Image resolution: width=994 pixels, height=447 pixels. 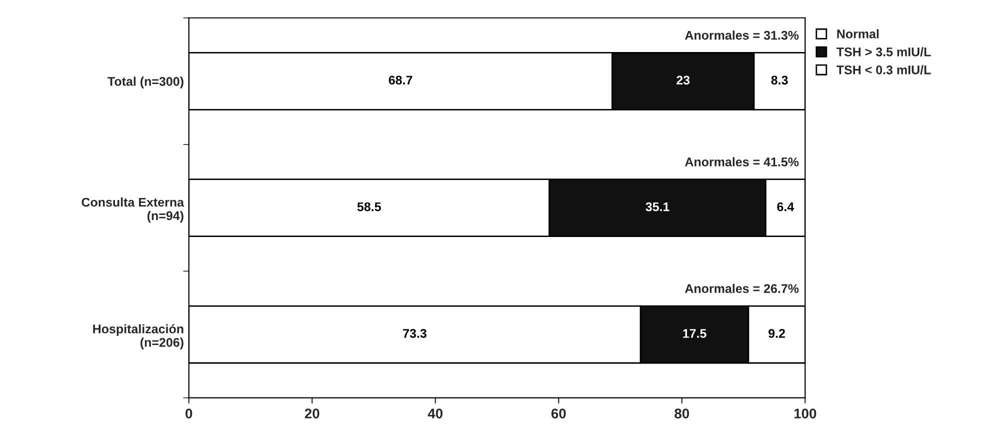 What do you see at coordinates (694, 333) in the screenshot?
I see `data-label: 17.5` at bounding box center [694, 333].